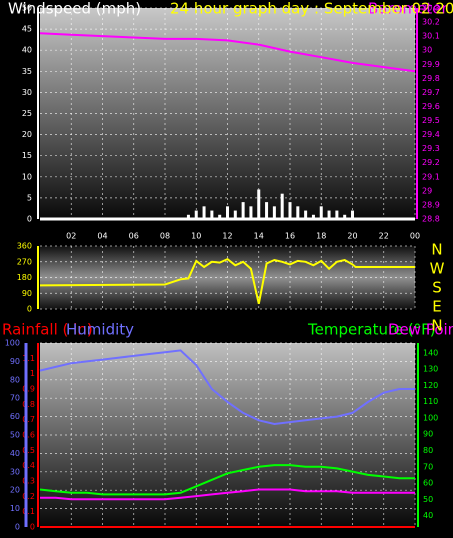 This screenshot has height=538, width=453. What do you see at coordinates (102, 236) in the screenshot?
I see `x-tick-label: 04` at bounding box center [102, 236].